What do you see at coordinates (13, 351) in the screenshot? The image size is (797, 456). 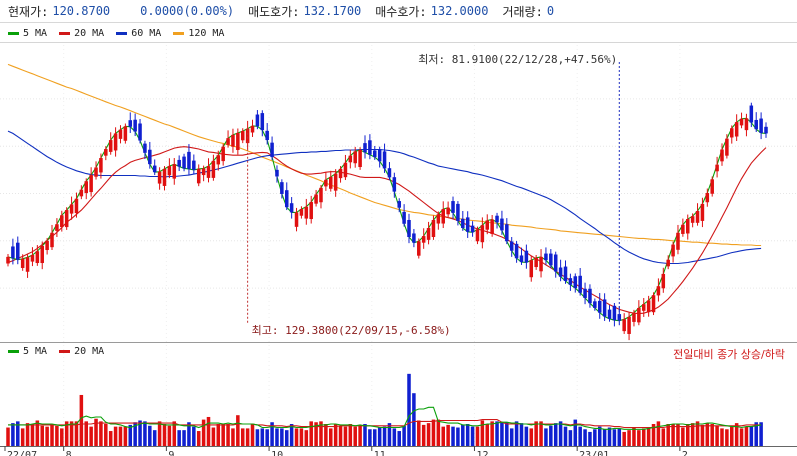 I see `legend-swatch` at bounding box center [13, 351].